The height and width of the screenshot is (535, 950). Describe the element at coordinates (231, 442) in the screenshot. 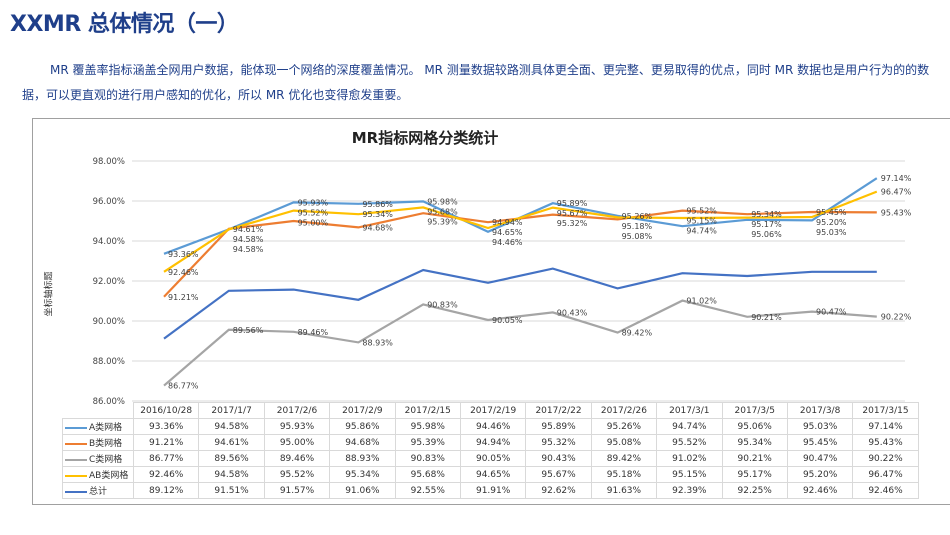

I see `table-cell: 94.61%` at that location.